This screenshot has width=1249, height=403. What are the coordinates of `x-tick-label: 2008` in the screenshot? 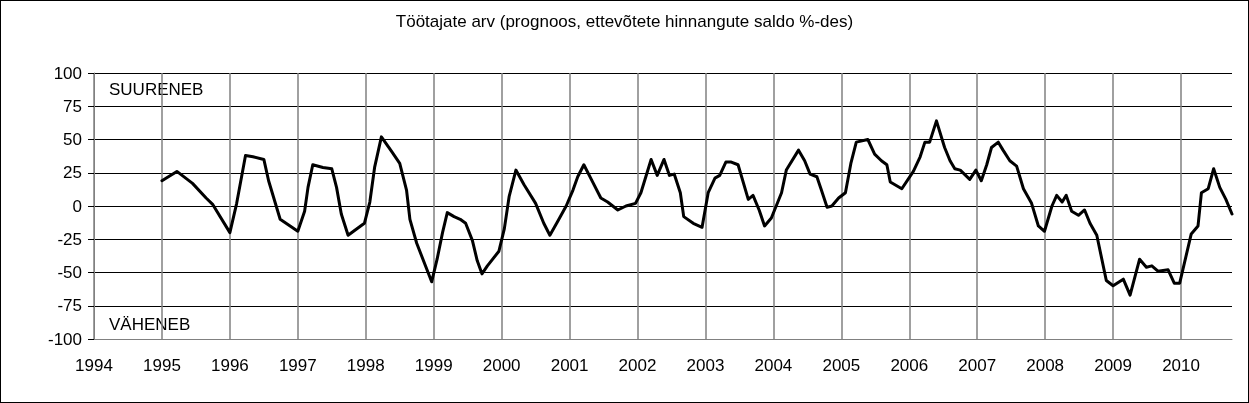 It's located at (1045, 365).